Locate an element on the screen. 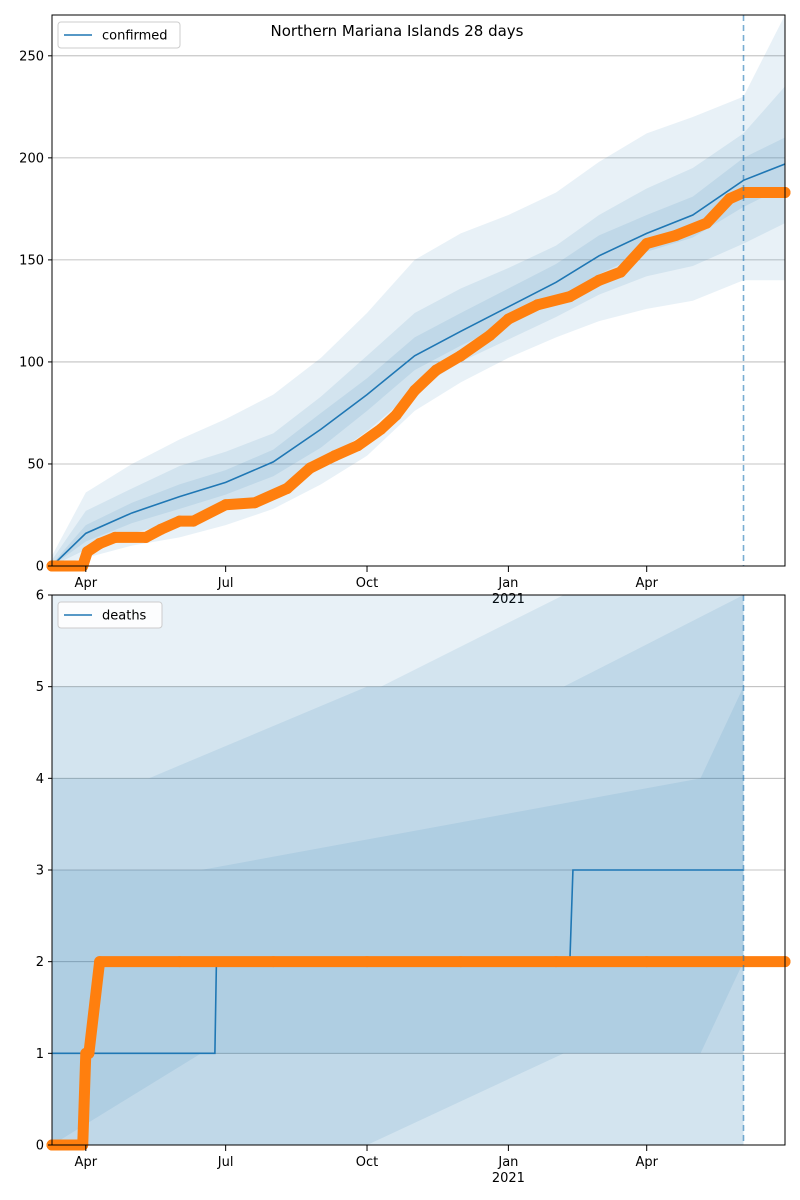 This screenshot has height=1200, width=800. y-tick-label: 150 is located at coordinates (31, 260).